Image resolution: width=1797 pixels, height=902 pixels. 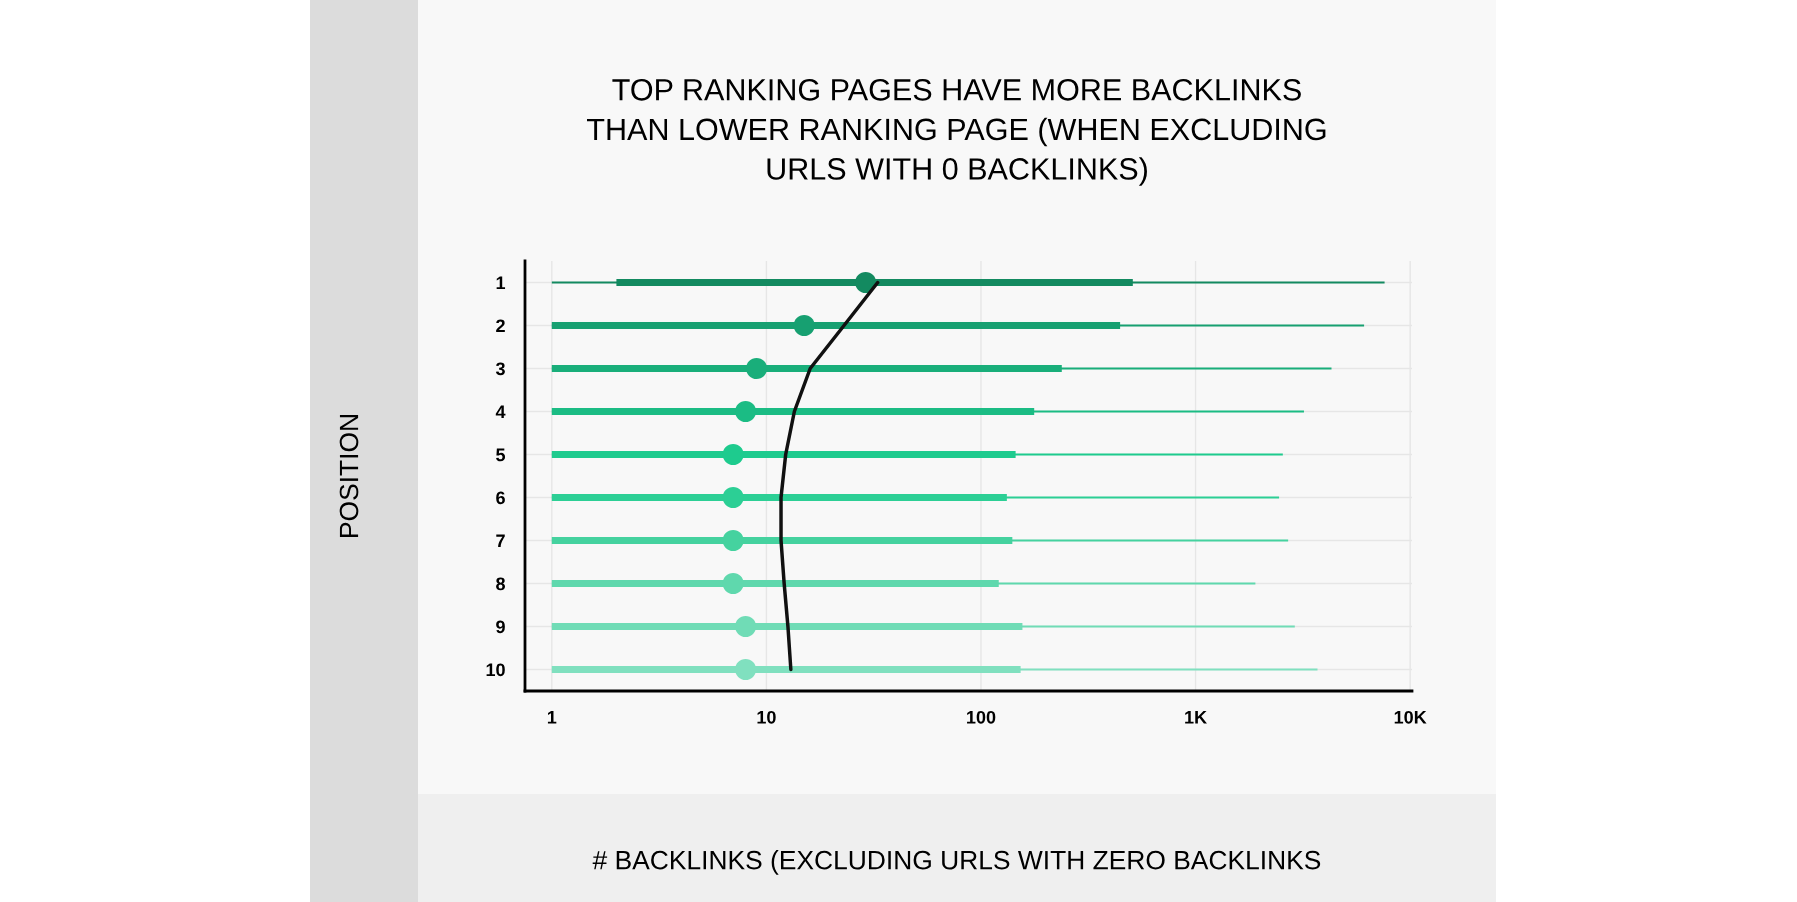 What do you see at coordinates (766, 717) in the screenshot?
I see `x-tick-label: 10` at bounding box center [766, 717].